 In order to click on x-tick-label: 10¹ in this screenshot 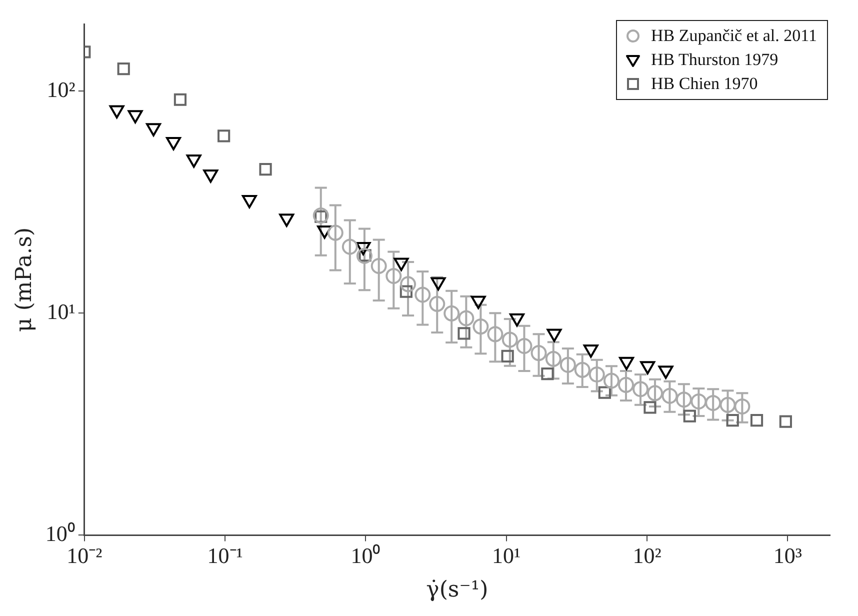, I will do `click(506, 555)`.